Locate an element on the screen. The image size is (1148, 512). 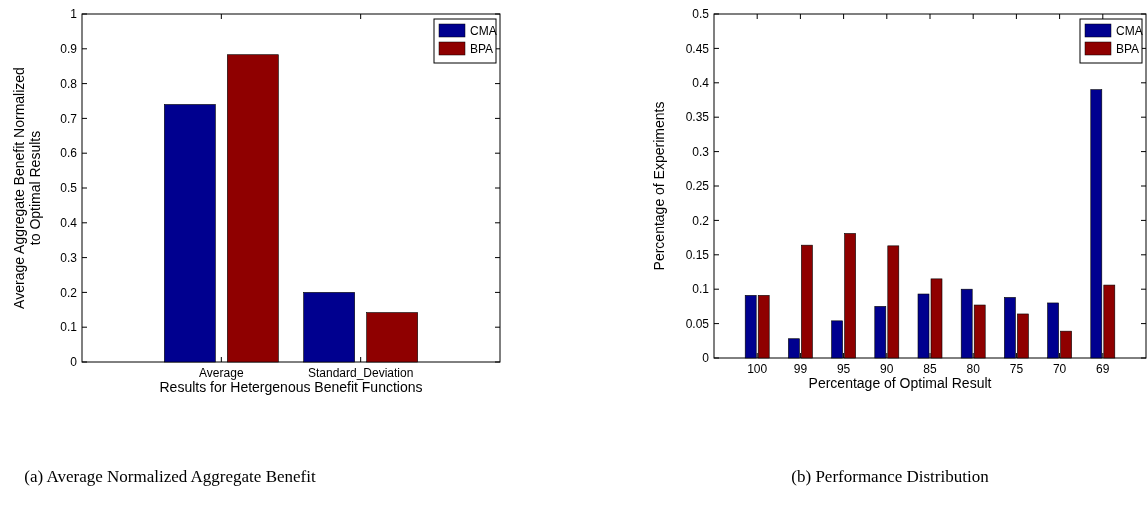
x-tick-label: Standard_Deviation is located at coordinates (360, 373).